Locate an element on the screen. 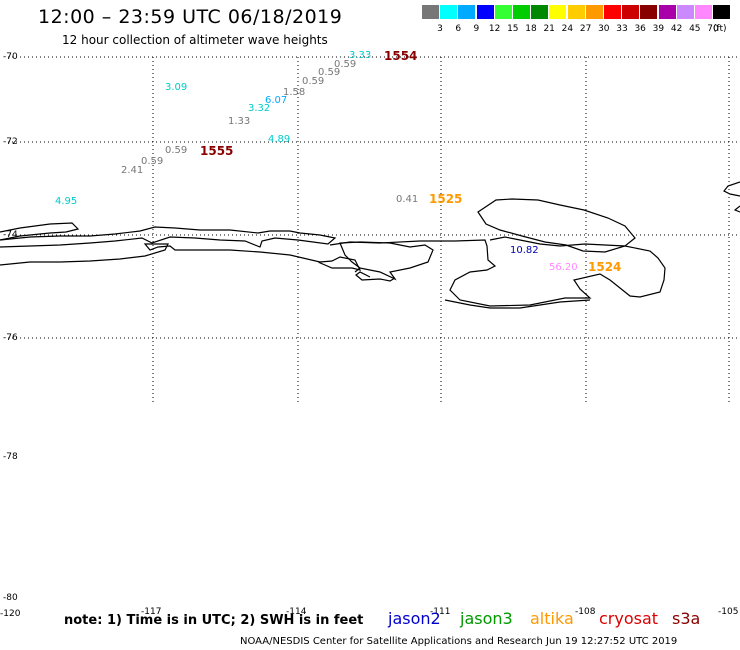 This screenshot has width=740, height=650. wave-height-value: 3.33 is located at coordinates (360, 55).